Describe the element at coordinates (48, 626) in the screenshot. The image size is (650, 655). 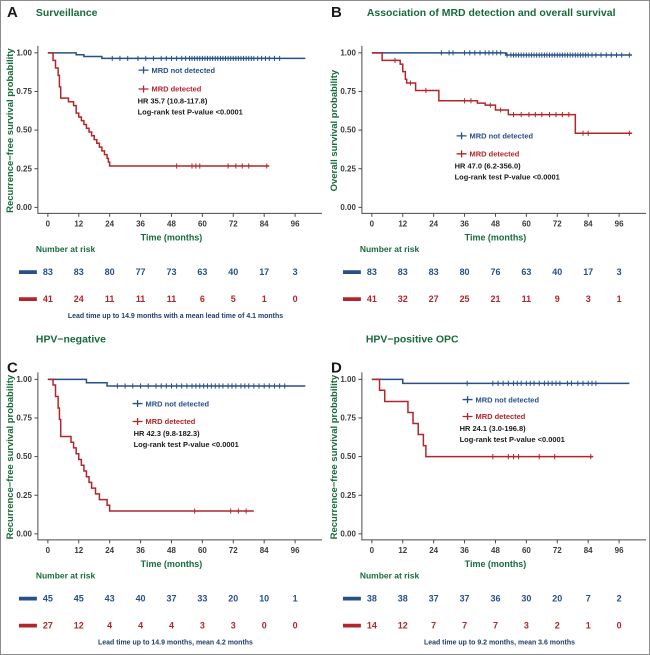
I see `risk-count: 27` at that location.